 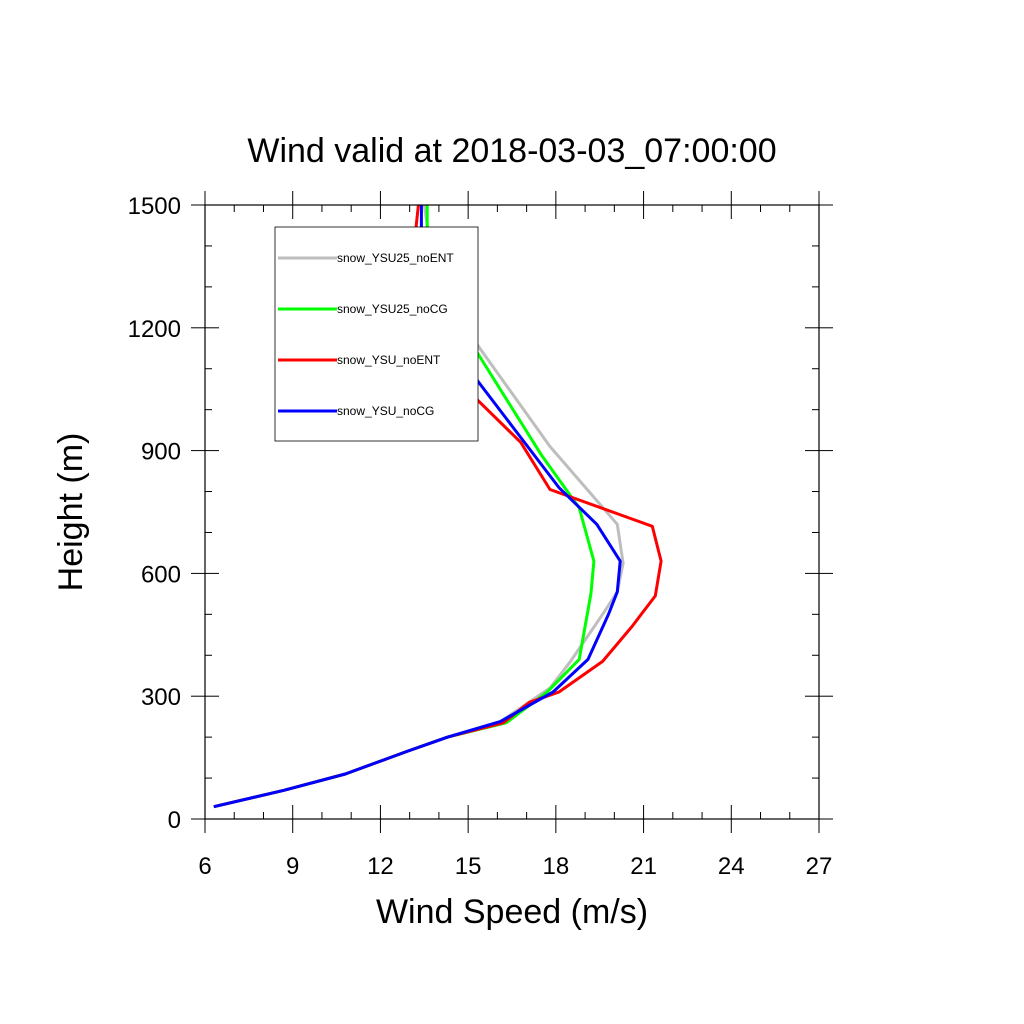 I want to click on x-tick-label: 24, so click(x=731, y=866).